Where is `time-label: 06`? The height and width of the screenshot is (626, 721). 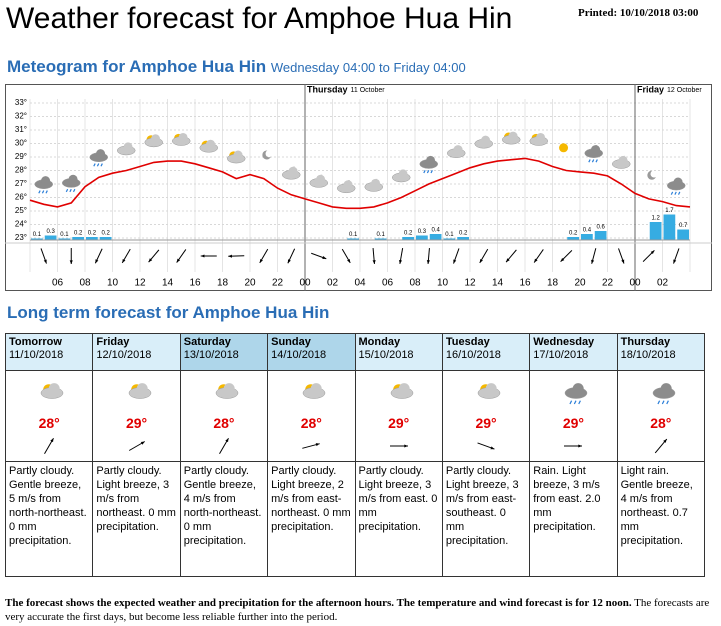 time-label: 06 is located at coordinates (388, 283).